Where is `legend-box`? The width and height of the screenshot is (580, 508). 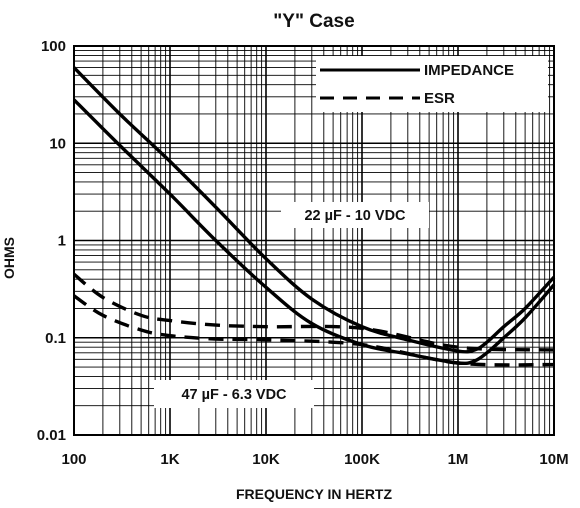 legend-box is located at coordinates (432, 84).